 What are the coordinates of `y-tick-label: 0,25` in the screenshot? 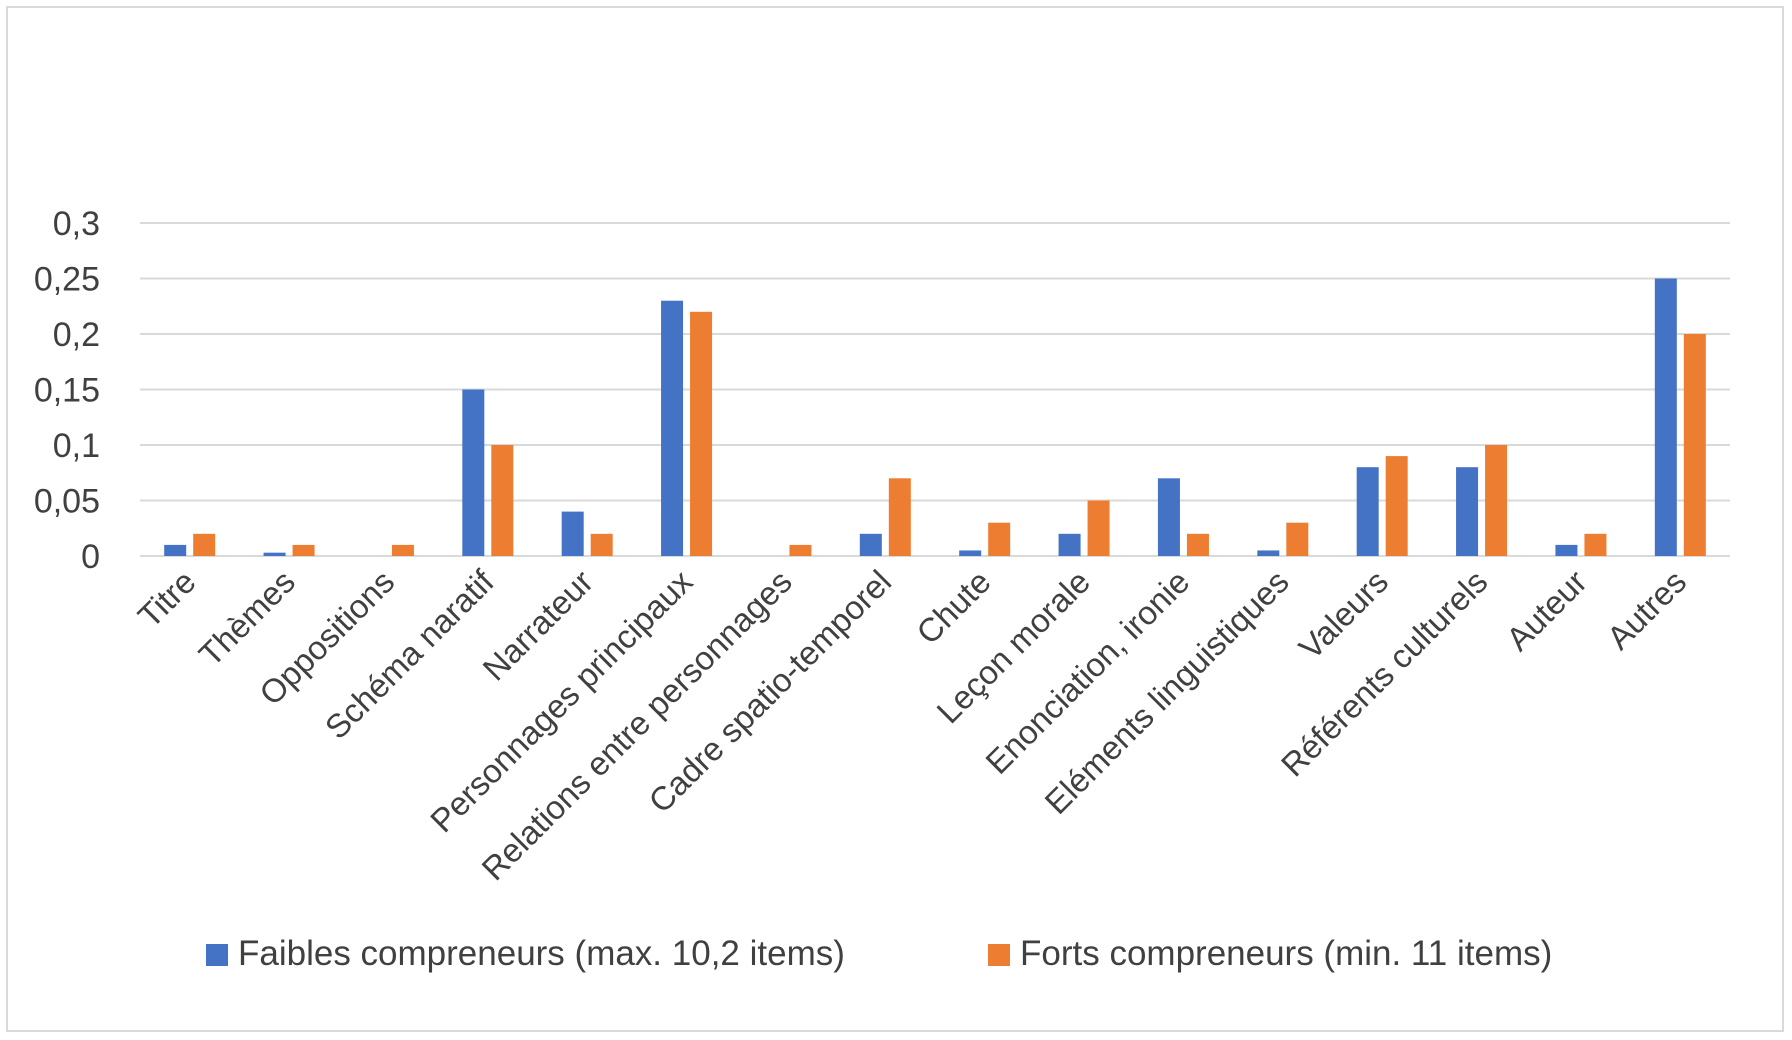 It's located at (67, 280).